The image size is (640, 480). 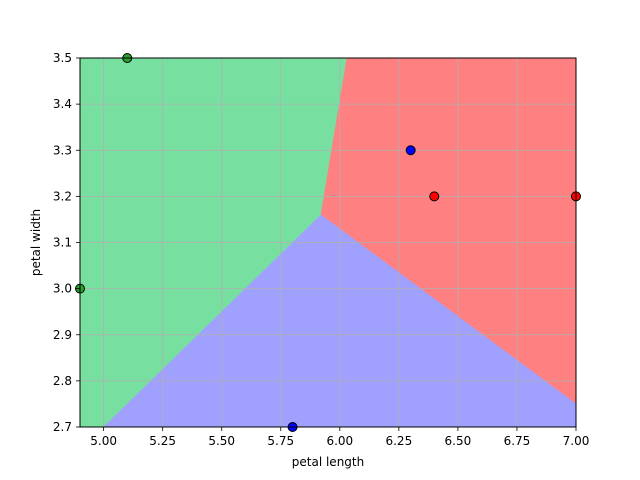 I want to click on y-tick-label: 2.9, so click(x=62, y=335).